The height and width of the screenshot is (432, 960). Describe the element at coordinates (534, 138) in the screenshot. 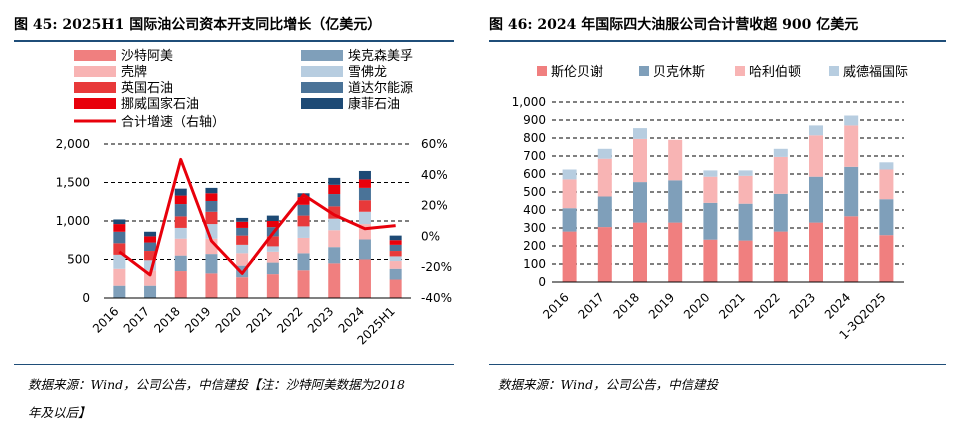

I see `y-tick-label: 800` at that location.